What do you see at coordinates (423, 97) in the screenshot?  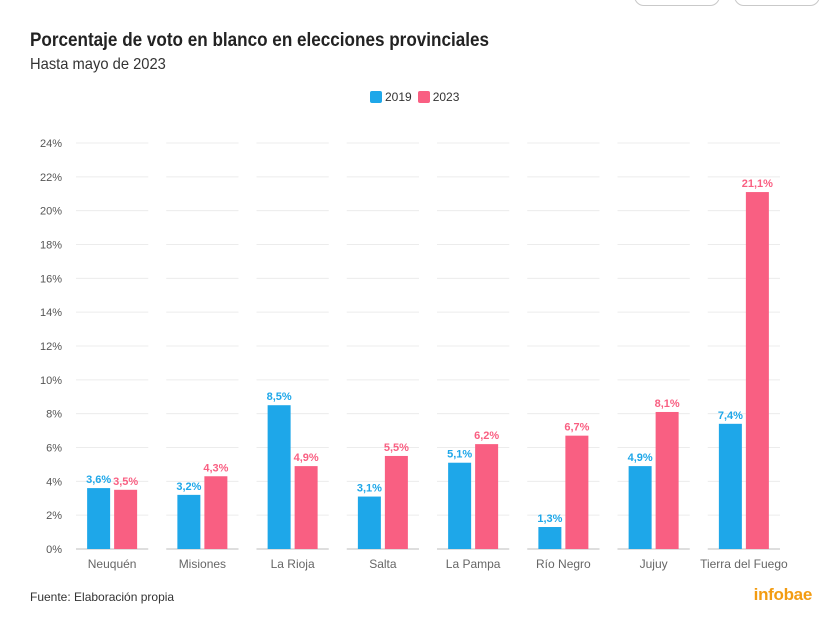 I see `legend-swatch-2023` at bounding box center [423, 97].